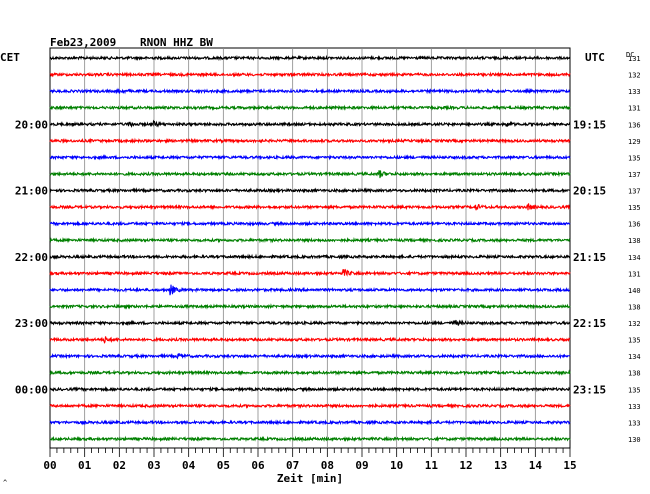  I want to click on x-tick-label: 08, so click(327, 465).